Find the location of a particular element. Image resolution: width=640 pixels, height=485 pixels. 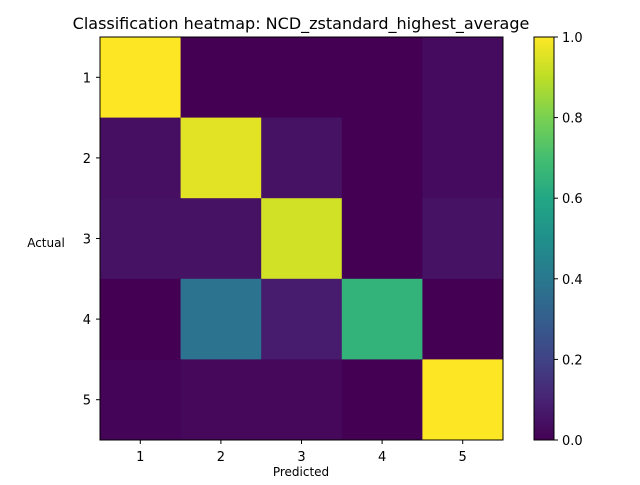

y-tick-label: 1 is located at coordinates (87, 78).